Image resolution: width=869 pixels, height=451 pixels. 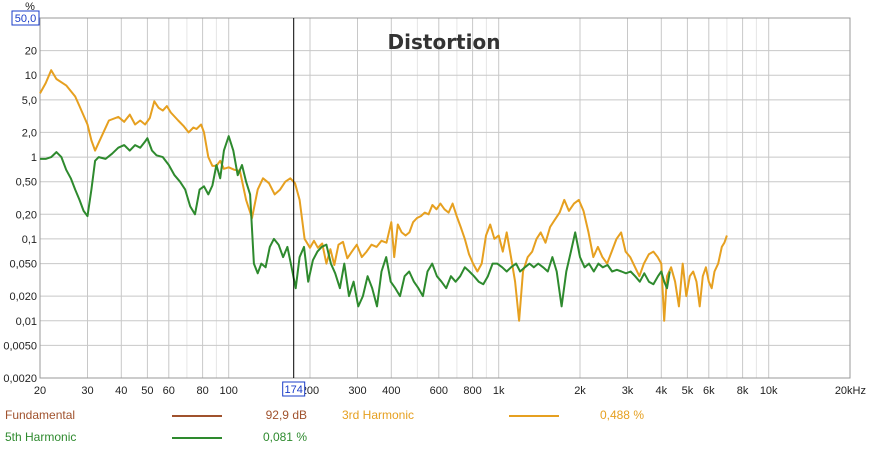 What do you see at coordinates (628, 391) in the screenshot?
I see `x-tick-label: 3k` at bounding box center [628, 391].